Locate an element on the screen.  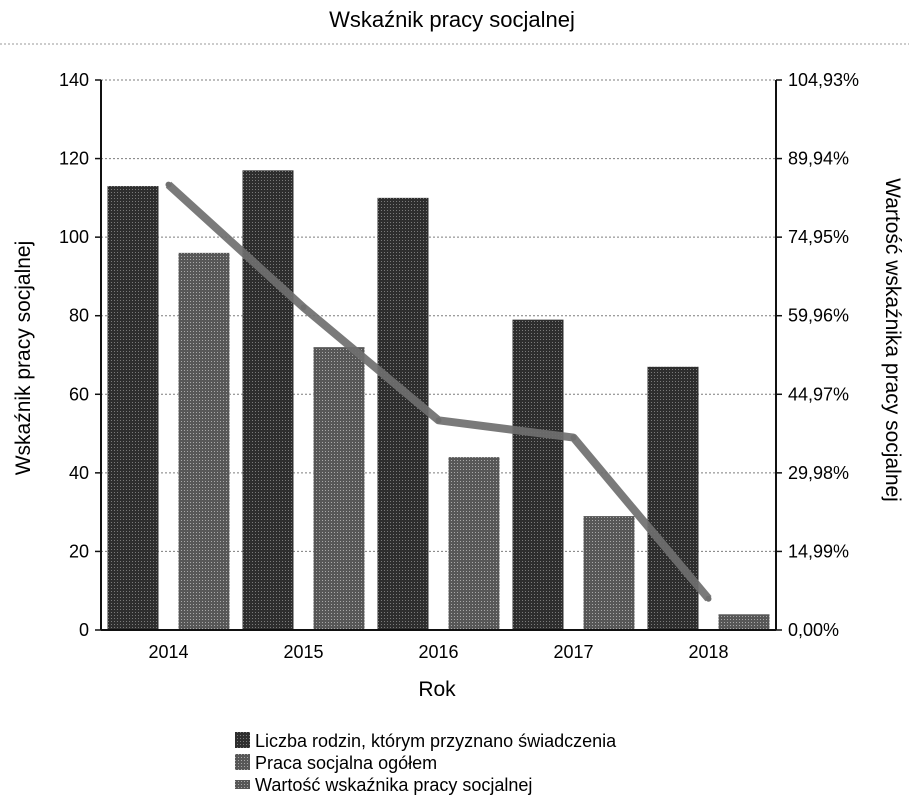
y-tick-label: 20 is located at coordinates (79, 551).